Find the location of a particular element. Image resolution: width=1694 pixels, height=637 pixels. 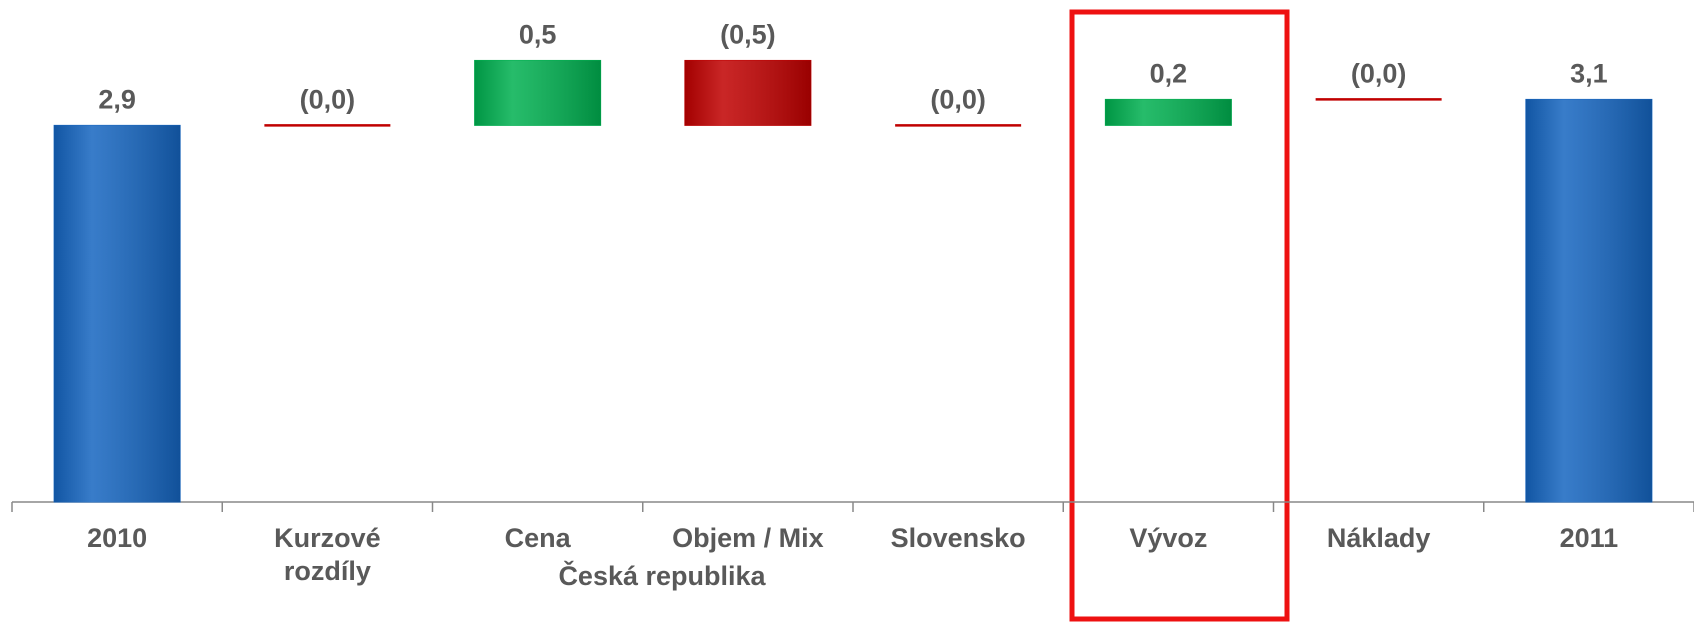

group-label: Česká republika is located at coordinates (662, 575).